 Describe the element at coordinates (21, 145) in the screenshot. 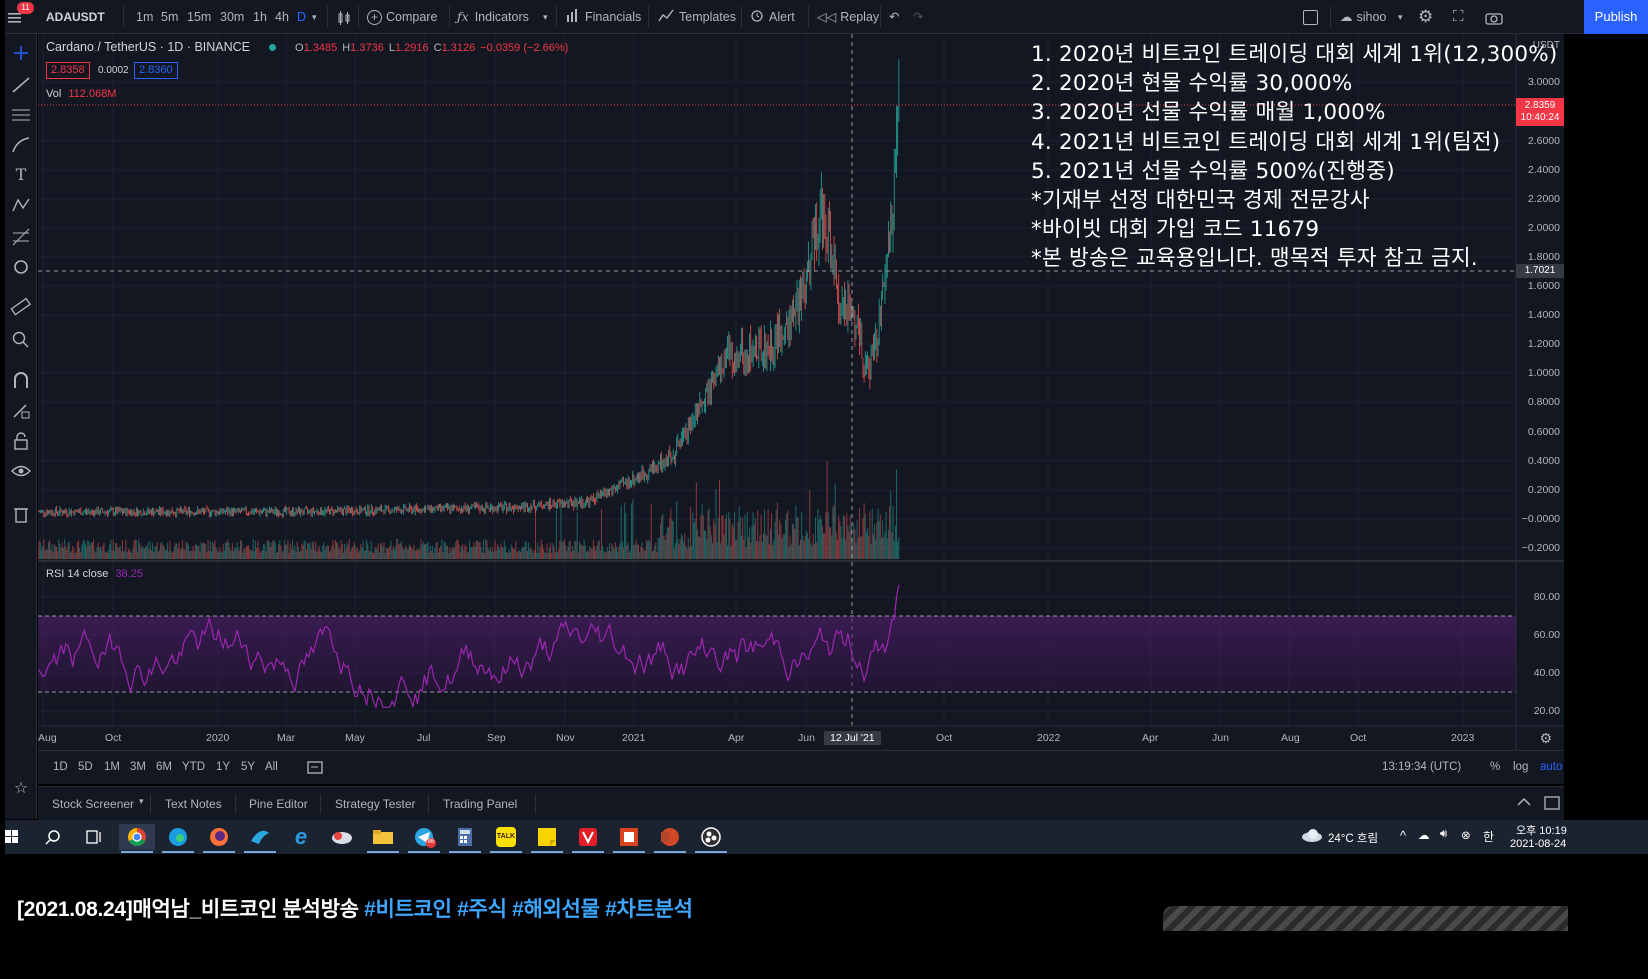

I see `brush-icon` at that location.